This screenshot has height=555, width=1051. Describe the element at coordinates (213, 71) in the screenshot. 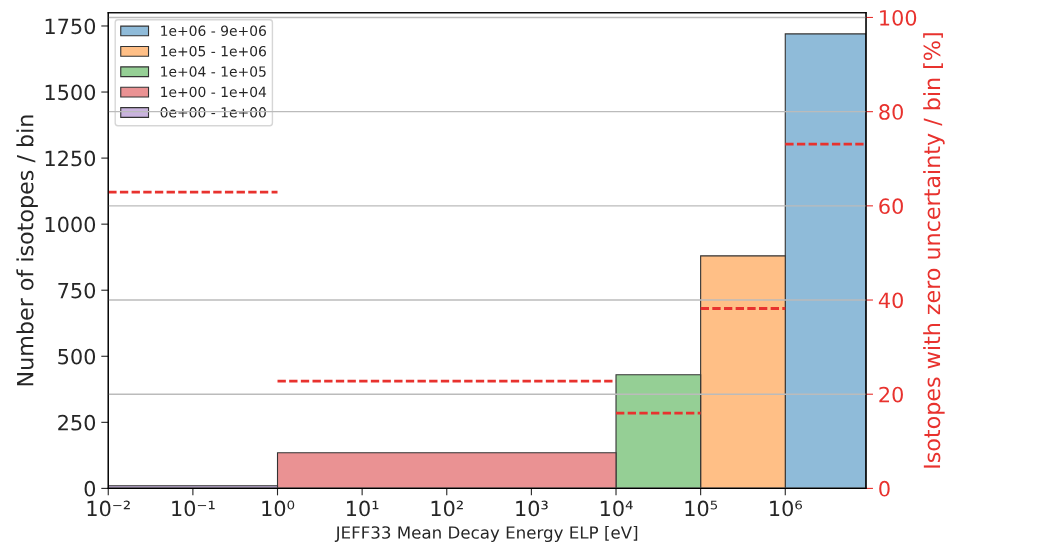

I see `legend-label: 1e+04 - 1e+05` at that location.